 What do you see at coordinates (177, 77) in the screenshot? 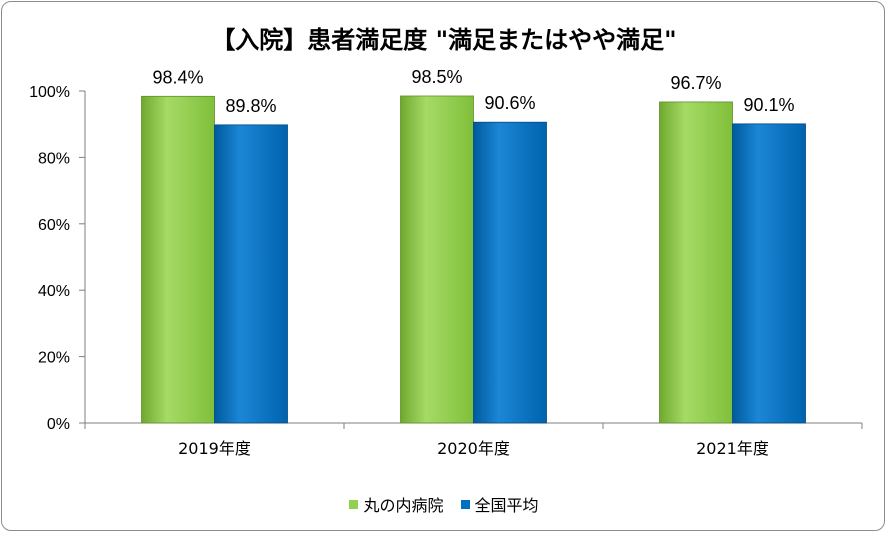
I see `data-label: 98.4%` at bounding box center [177, 77].